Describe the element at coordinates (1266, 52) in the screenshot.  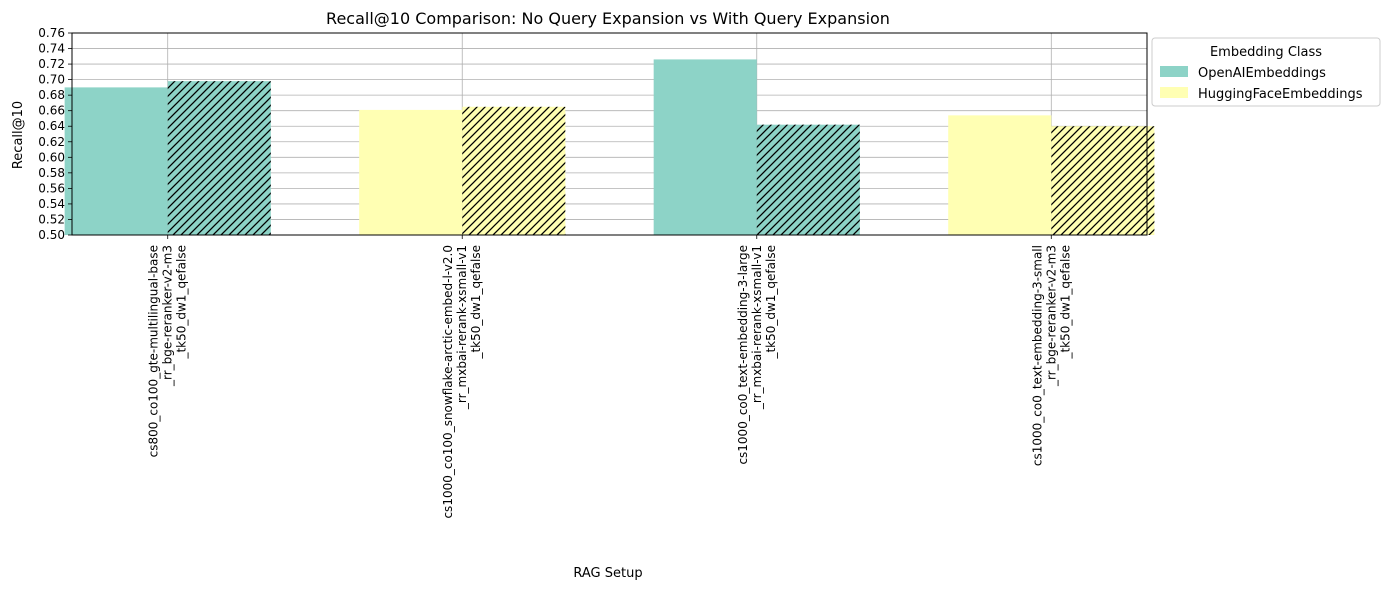
I see `legend-title: Embedding Class` at that location.